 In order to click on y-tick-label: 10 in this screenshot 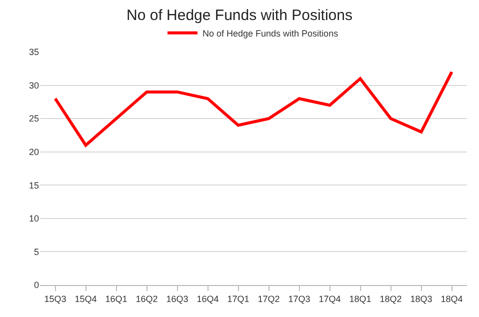, I will do `click(33, 219)`.